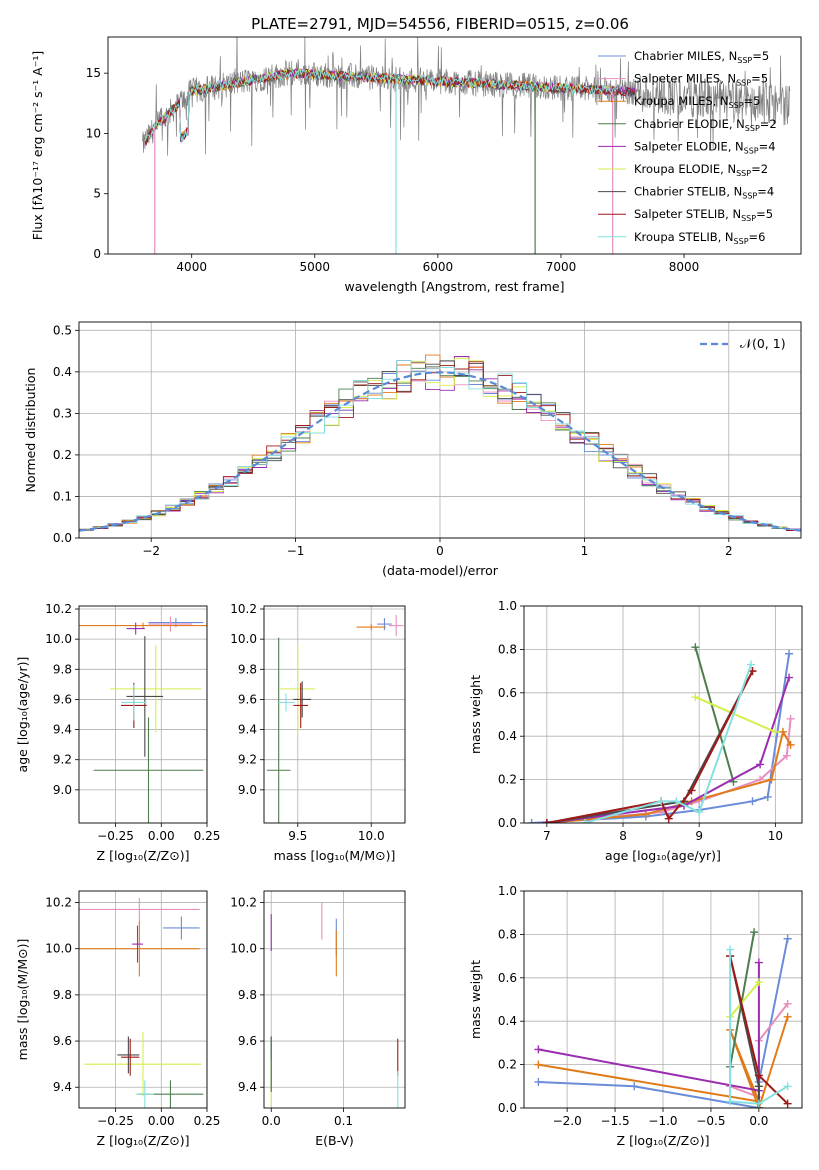 Image resolution: width=819 pixels, height=1170 pixels. Describe the element at coordinates (380, 105) in the screenshot. I see `spectrum-model-kroupa-stelib` at that location.